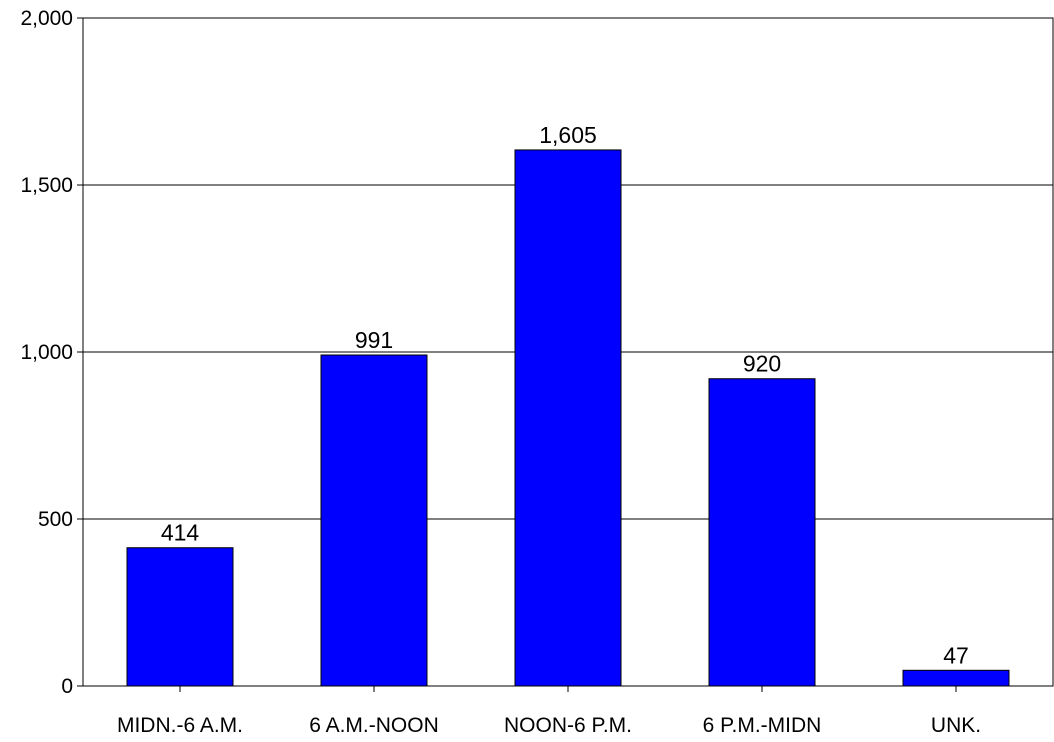 Image resolution: width=1054 pixels, height=742 pixels. What do you see at coordinates (180, 533) in the screenshot?
I see `bar-data-label: 414` at bounding box center [180, 533].